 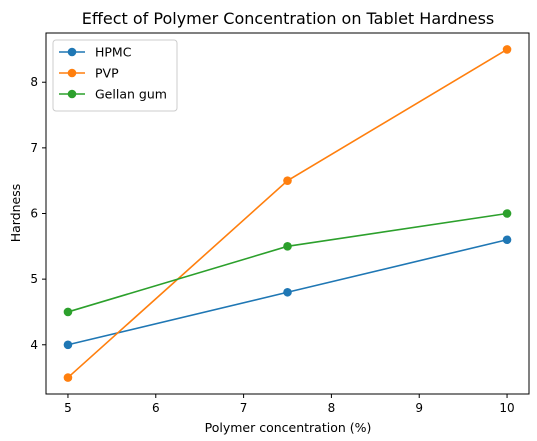 What do you see at coordinates (506, 408) in the screenshot?
I see `x-tick-label: 10` at bounding box center [506, 408].